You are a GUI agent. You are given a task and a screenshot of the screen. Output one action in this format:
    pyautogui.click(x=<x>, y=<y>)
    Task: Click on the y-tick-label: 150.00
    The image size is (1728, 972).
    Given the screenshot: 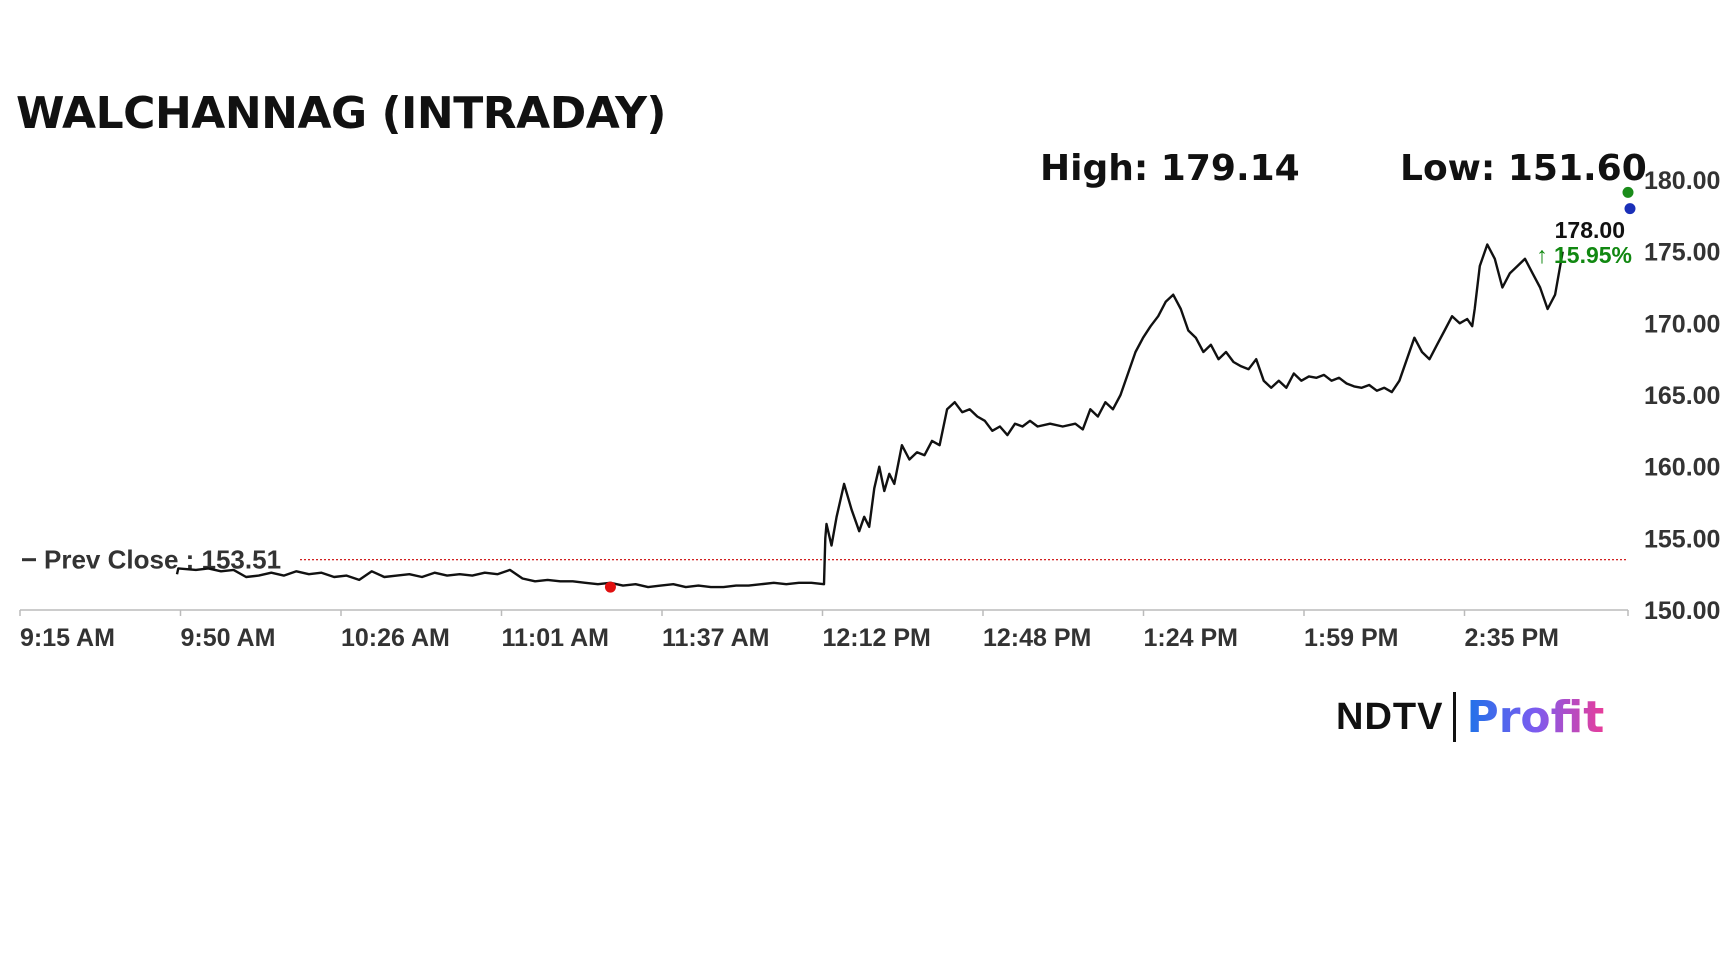 What is the action you would take?
    pyautogui.click(x=1682, y=611)
    